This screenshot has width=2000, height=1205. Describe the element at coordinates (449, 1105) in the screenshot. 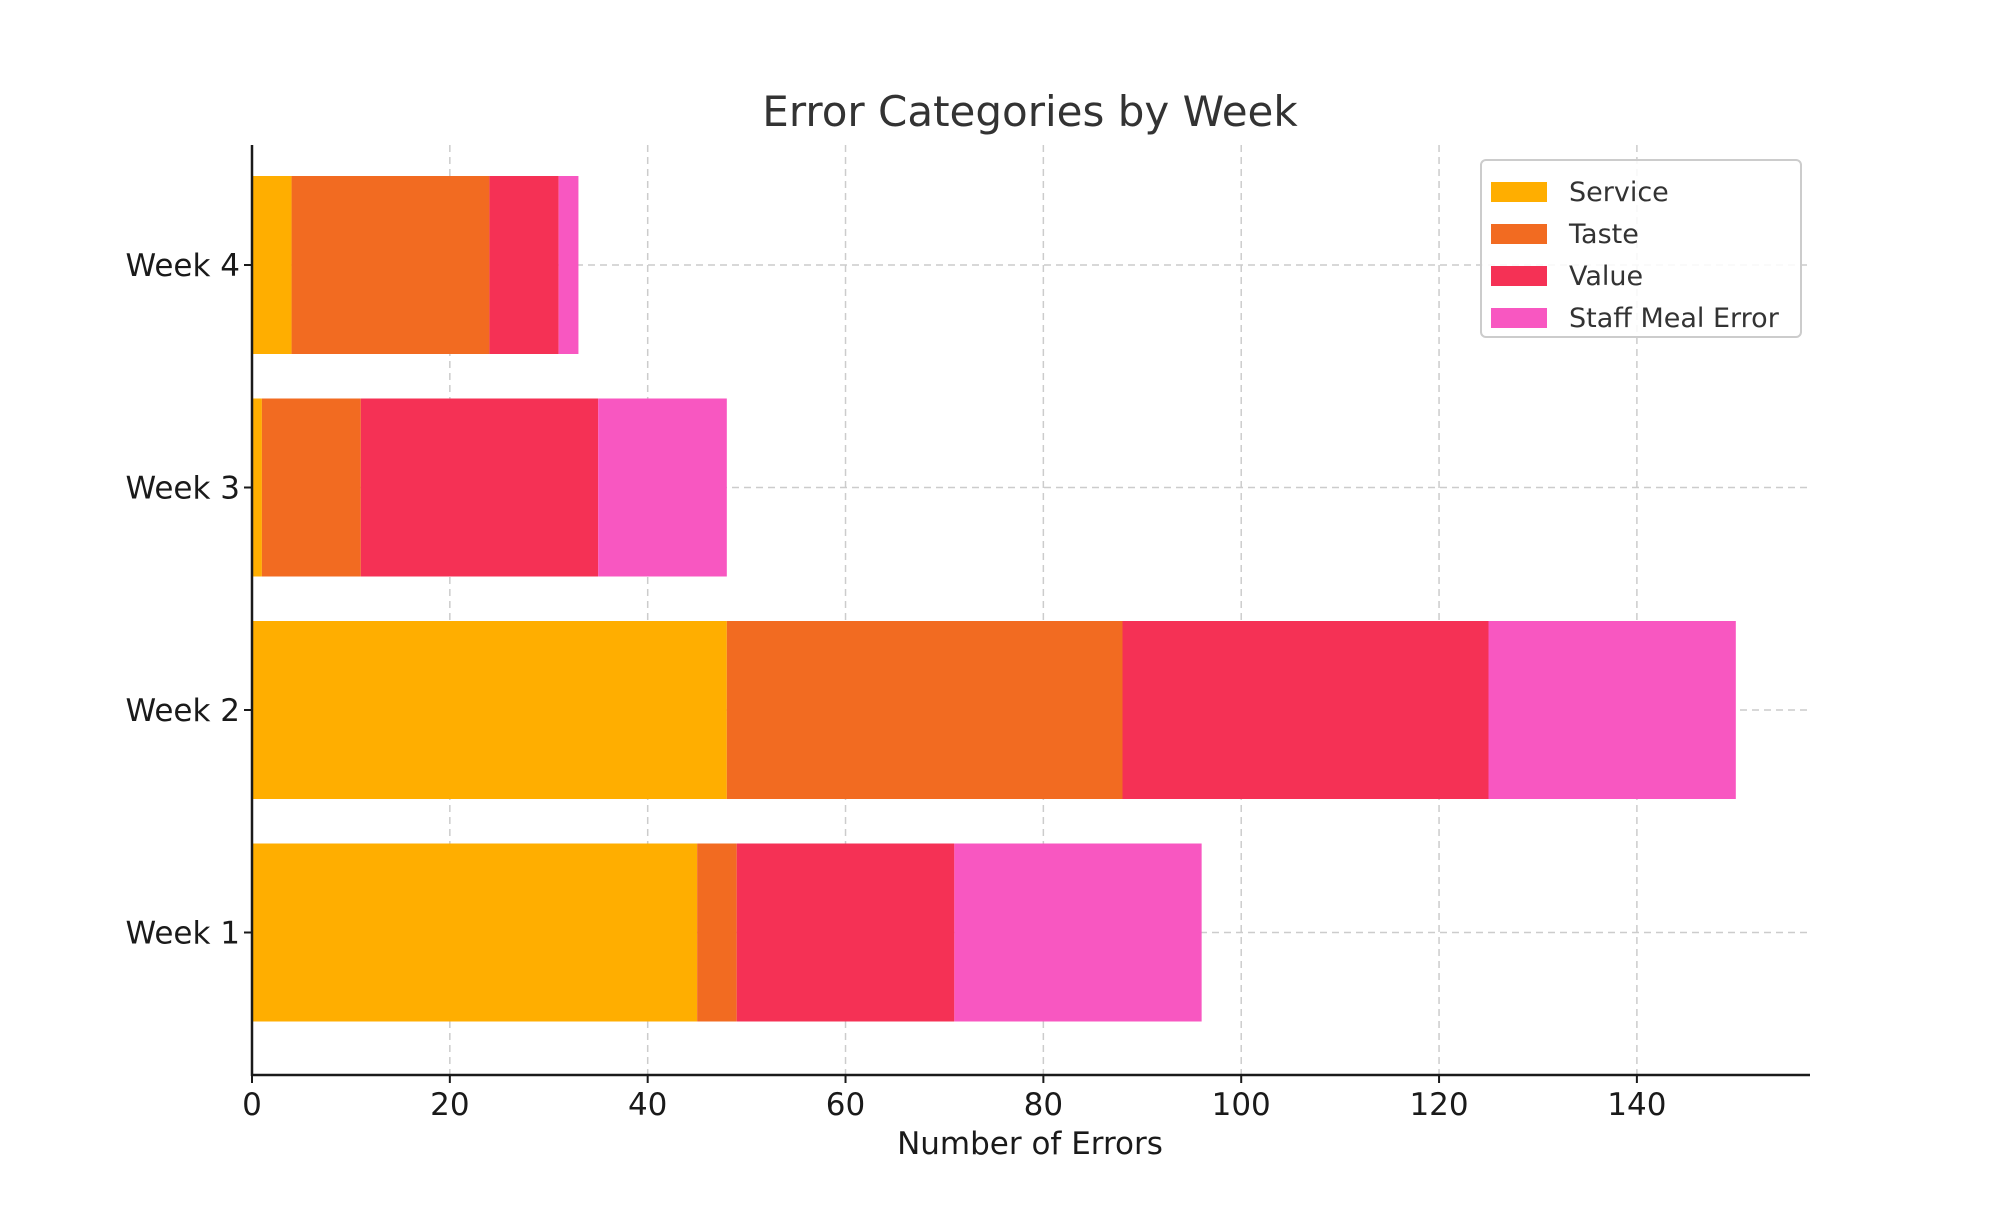

I see `x-tick-label: 20` at that location.